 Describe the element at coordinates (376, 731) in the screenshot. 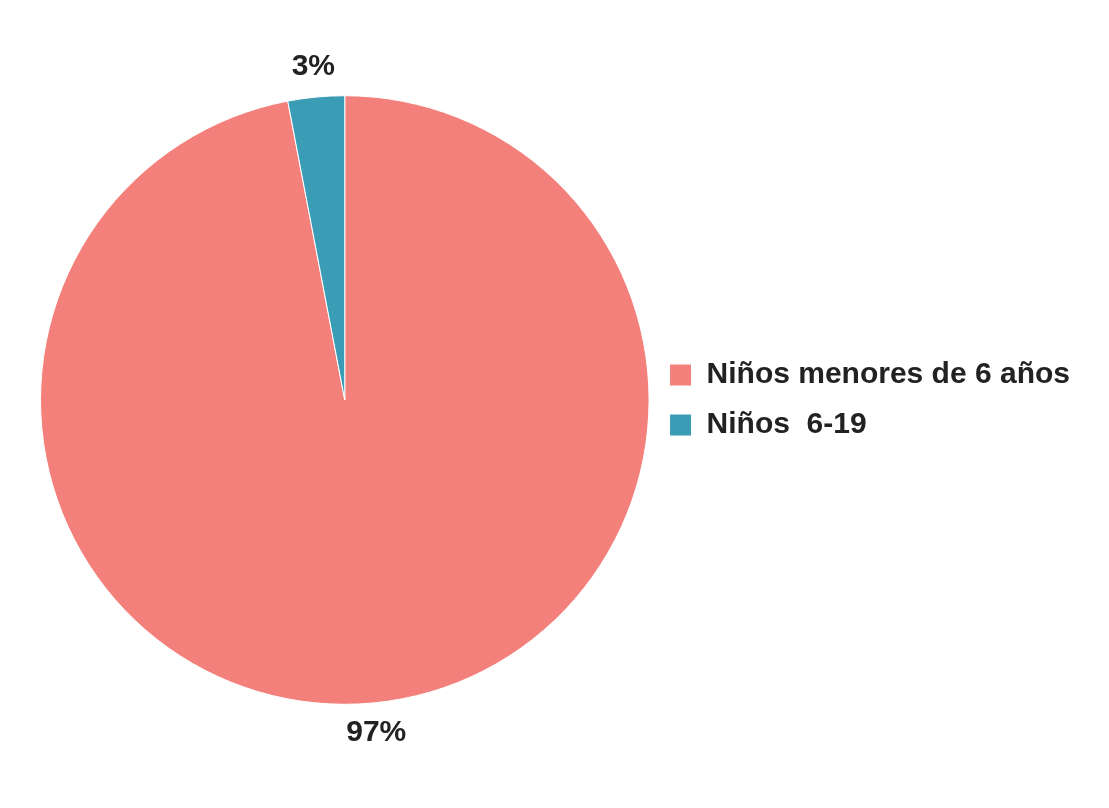

I see `data-label: 97%` at that location.